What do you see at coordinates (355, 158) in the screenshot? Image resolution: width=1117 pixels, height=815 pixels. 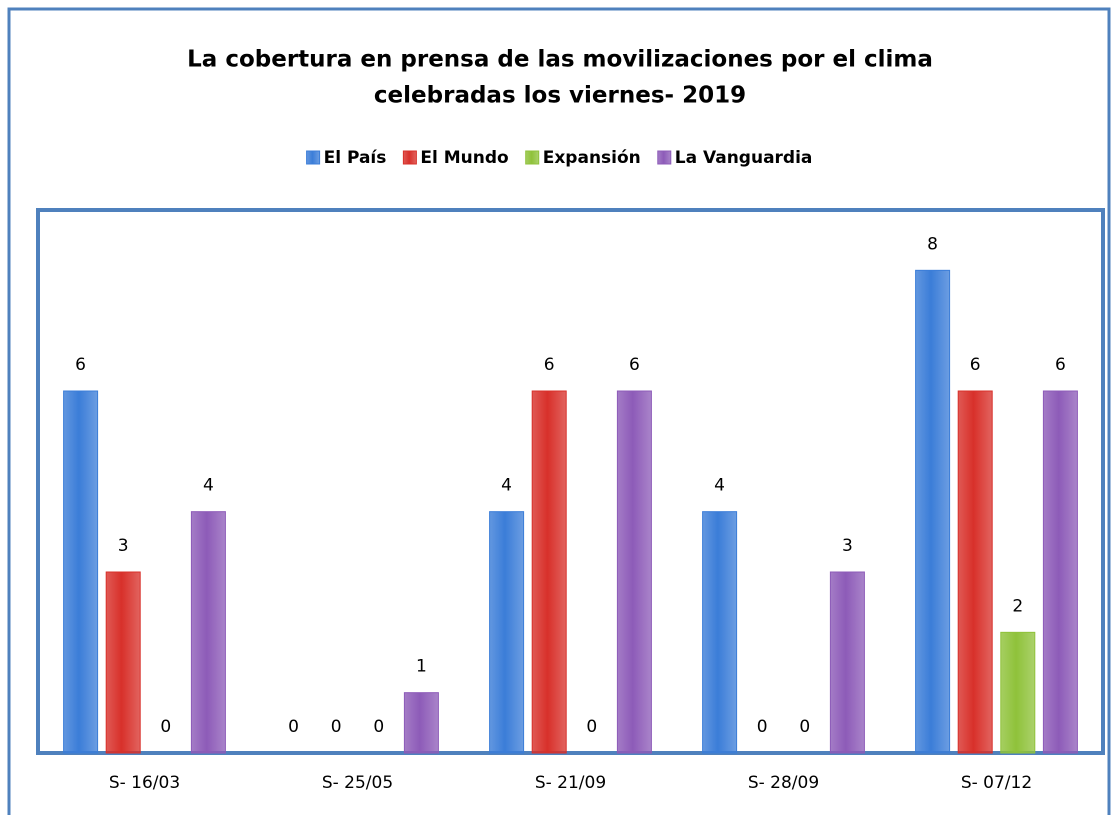 I see `legend-label: El País` at bounding box center [355, 158].